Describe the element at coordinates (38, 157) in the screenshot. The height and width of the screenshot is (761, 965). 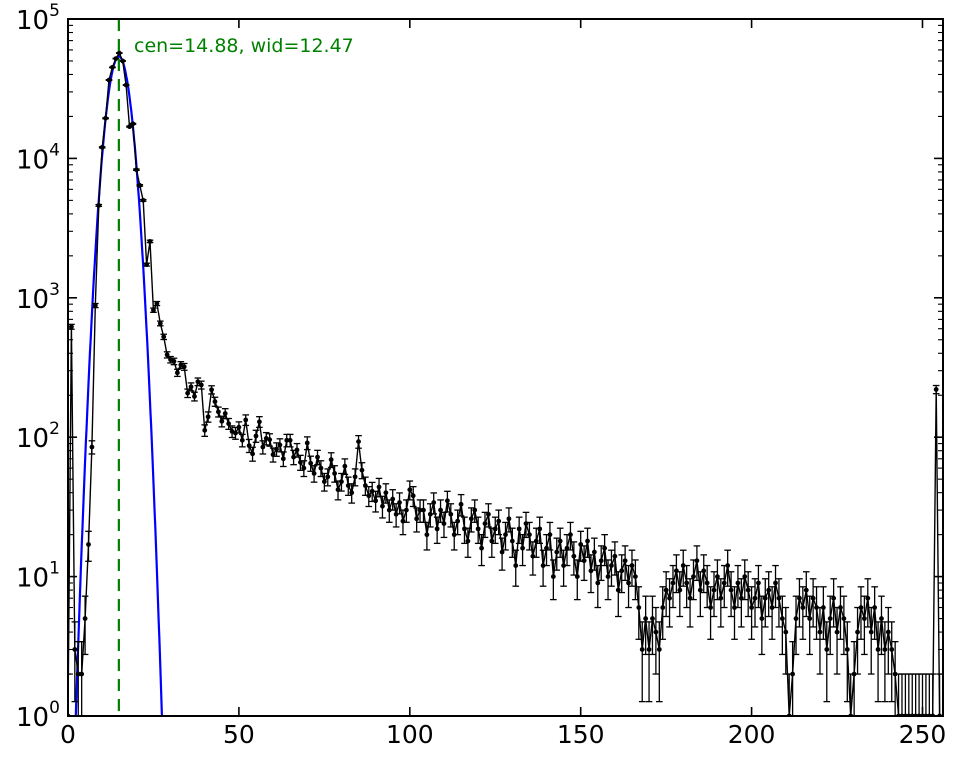
I see `y-tick-label: 10⁴` at that location.